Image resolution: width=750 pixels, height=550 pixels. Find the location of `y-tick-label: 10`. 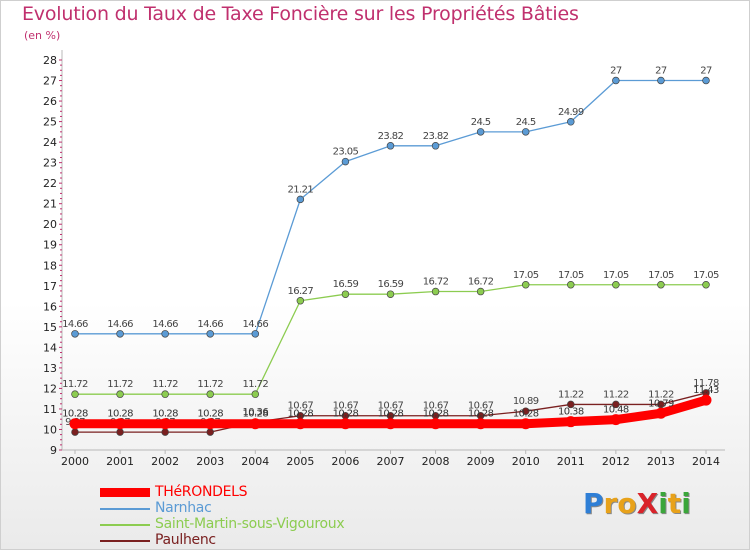

y-tick-label: 10 is located at coordinates (50, 429).